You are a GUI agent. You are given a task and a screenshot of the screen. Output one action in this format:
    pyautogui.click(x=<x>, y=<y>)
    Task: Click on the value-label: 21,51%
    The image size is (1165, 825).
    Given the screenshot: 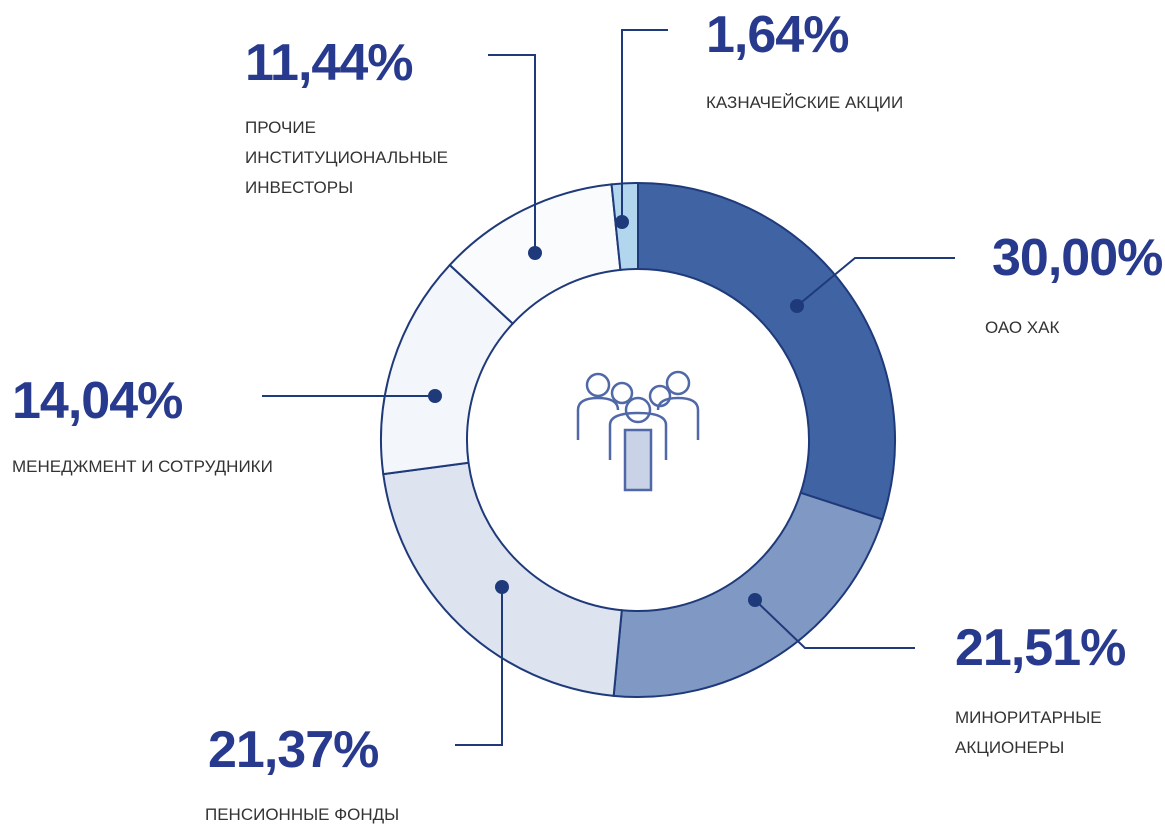 What is the action you would take?
    pyautogui.click(x=1040, y=648)
    